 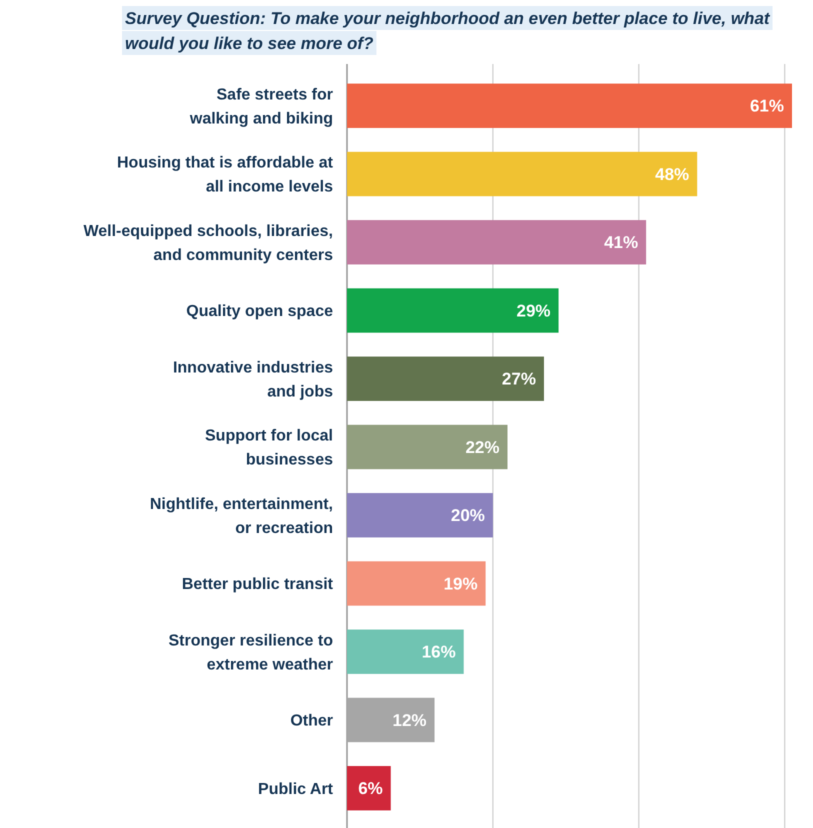 I want to click on data-label: 12%, so click(x=409, y=720).